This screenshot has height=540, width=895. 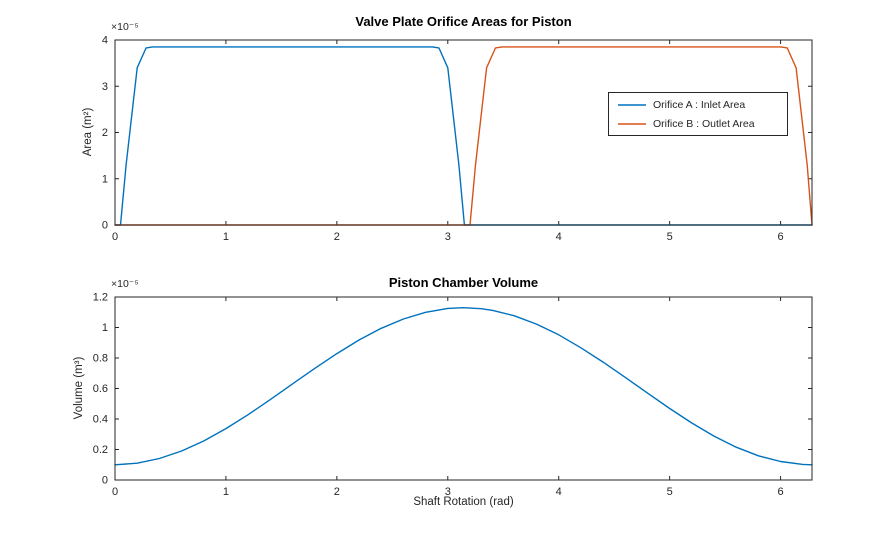 What do you see at coordinates (704, 123) in the screenshot?
I see `outlet-legend-label: Orifice B : Outlet Area` at bounding box center [704, 123].